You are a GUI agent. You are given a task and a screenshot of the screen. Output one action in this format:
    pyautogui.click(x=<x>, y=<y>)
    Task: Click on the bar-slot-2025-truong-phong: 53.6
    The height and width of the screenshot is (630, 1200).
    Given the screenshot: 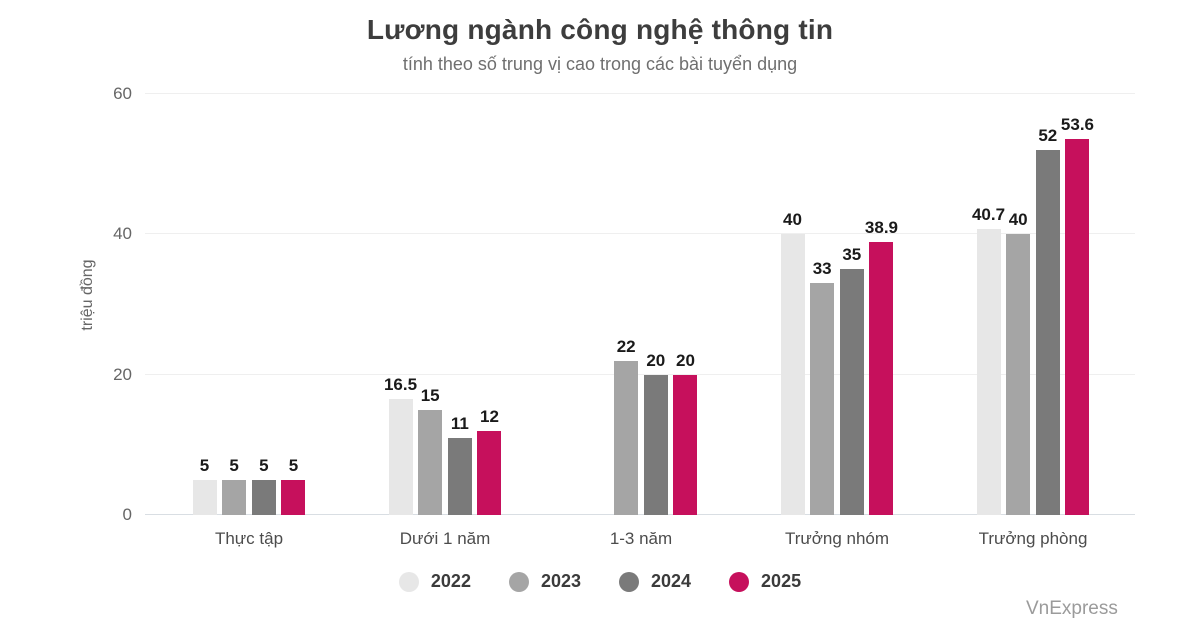 What is the action you would take?
    pyautogui.click(x=1077, y=304)
    